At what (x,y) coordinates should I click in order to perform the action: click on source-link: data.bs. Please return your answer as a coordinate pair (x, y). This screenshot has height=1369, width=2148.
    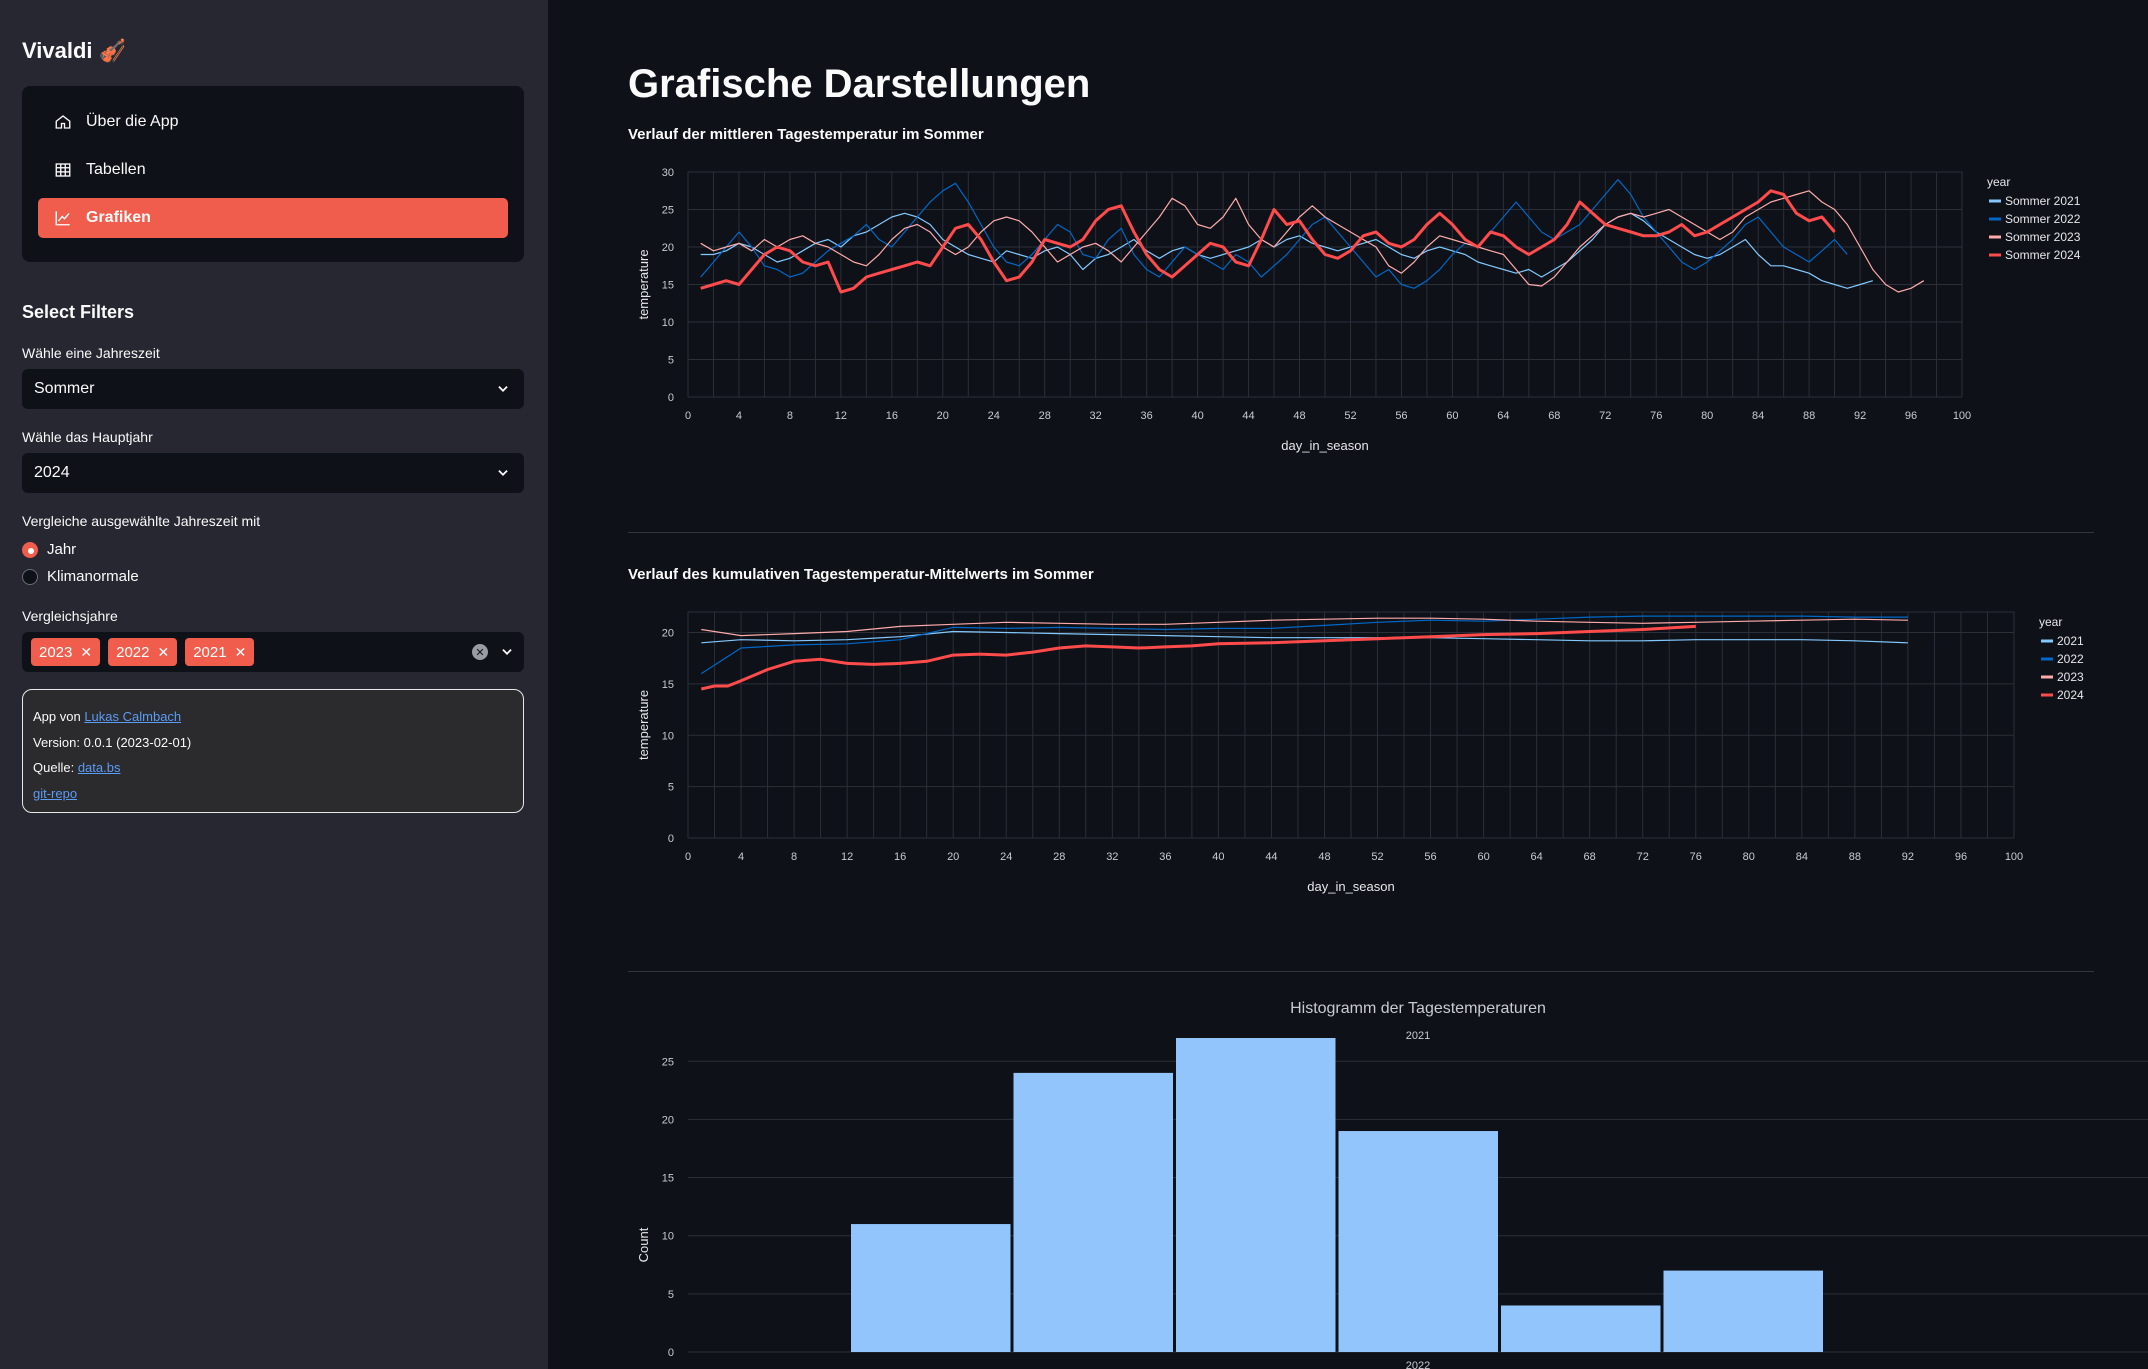
    Looking at the image, I should click on (99, 767).